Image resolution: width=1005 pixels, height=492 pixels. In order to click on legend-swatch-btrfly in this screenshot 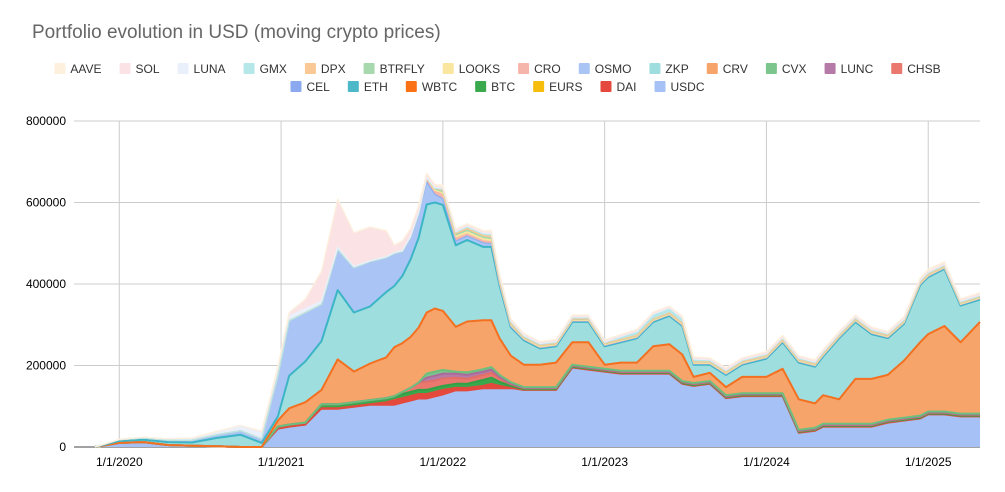, I will do `click(369, 68)`.